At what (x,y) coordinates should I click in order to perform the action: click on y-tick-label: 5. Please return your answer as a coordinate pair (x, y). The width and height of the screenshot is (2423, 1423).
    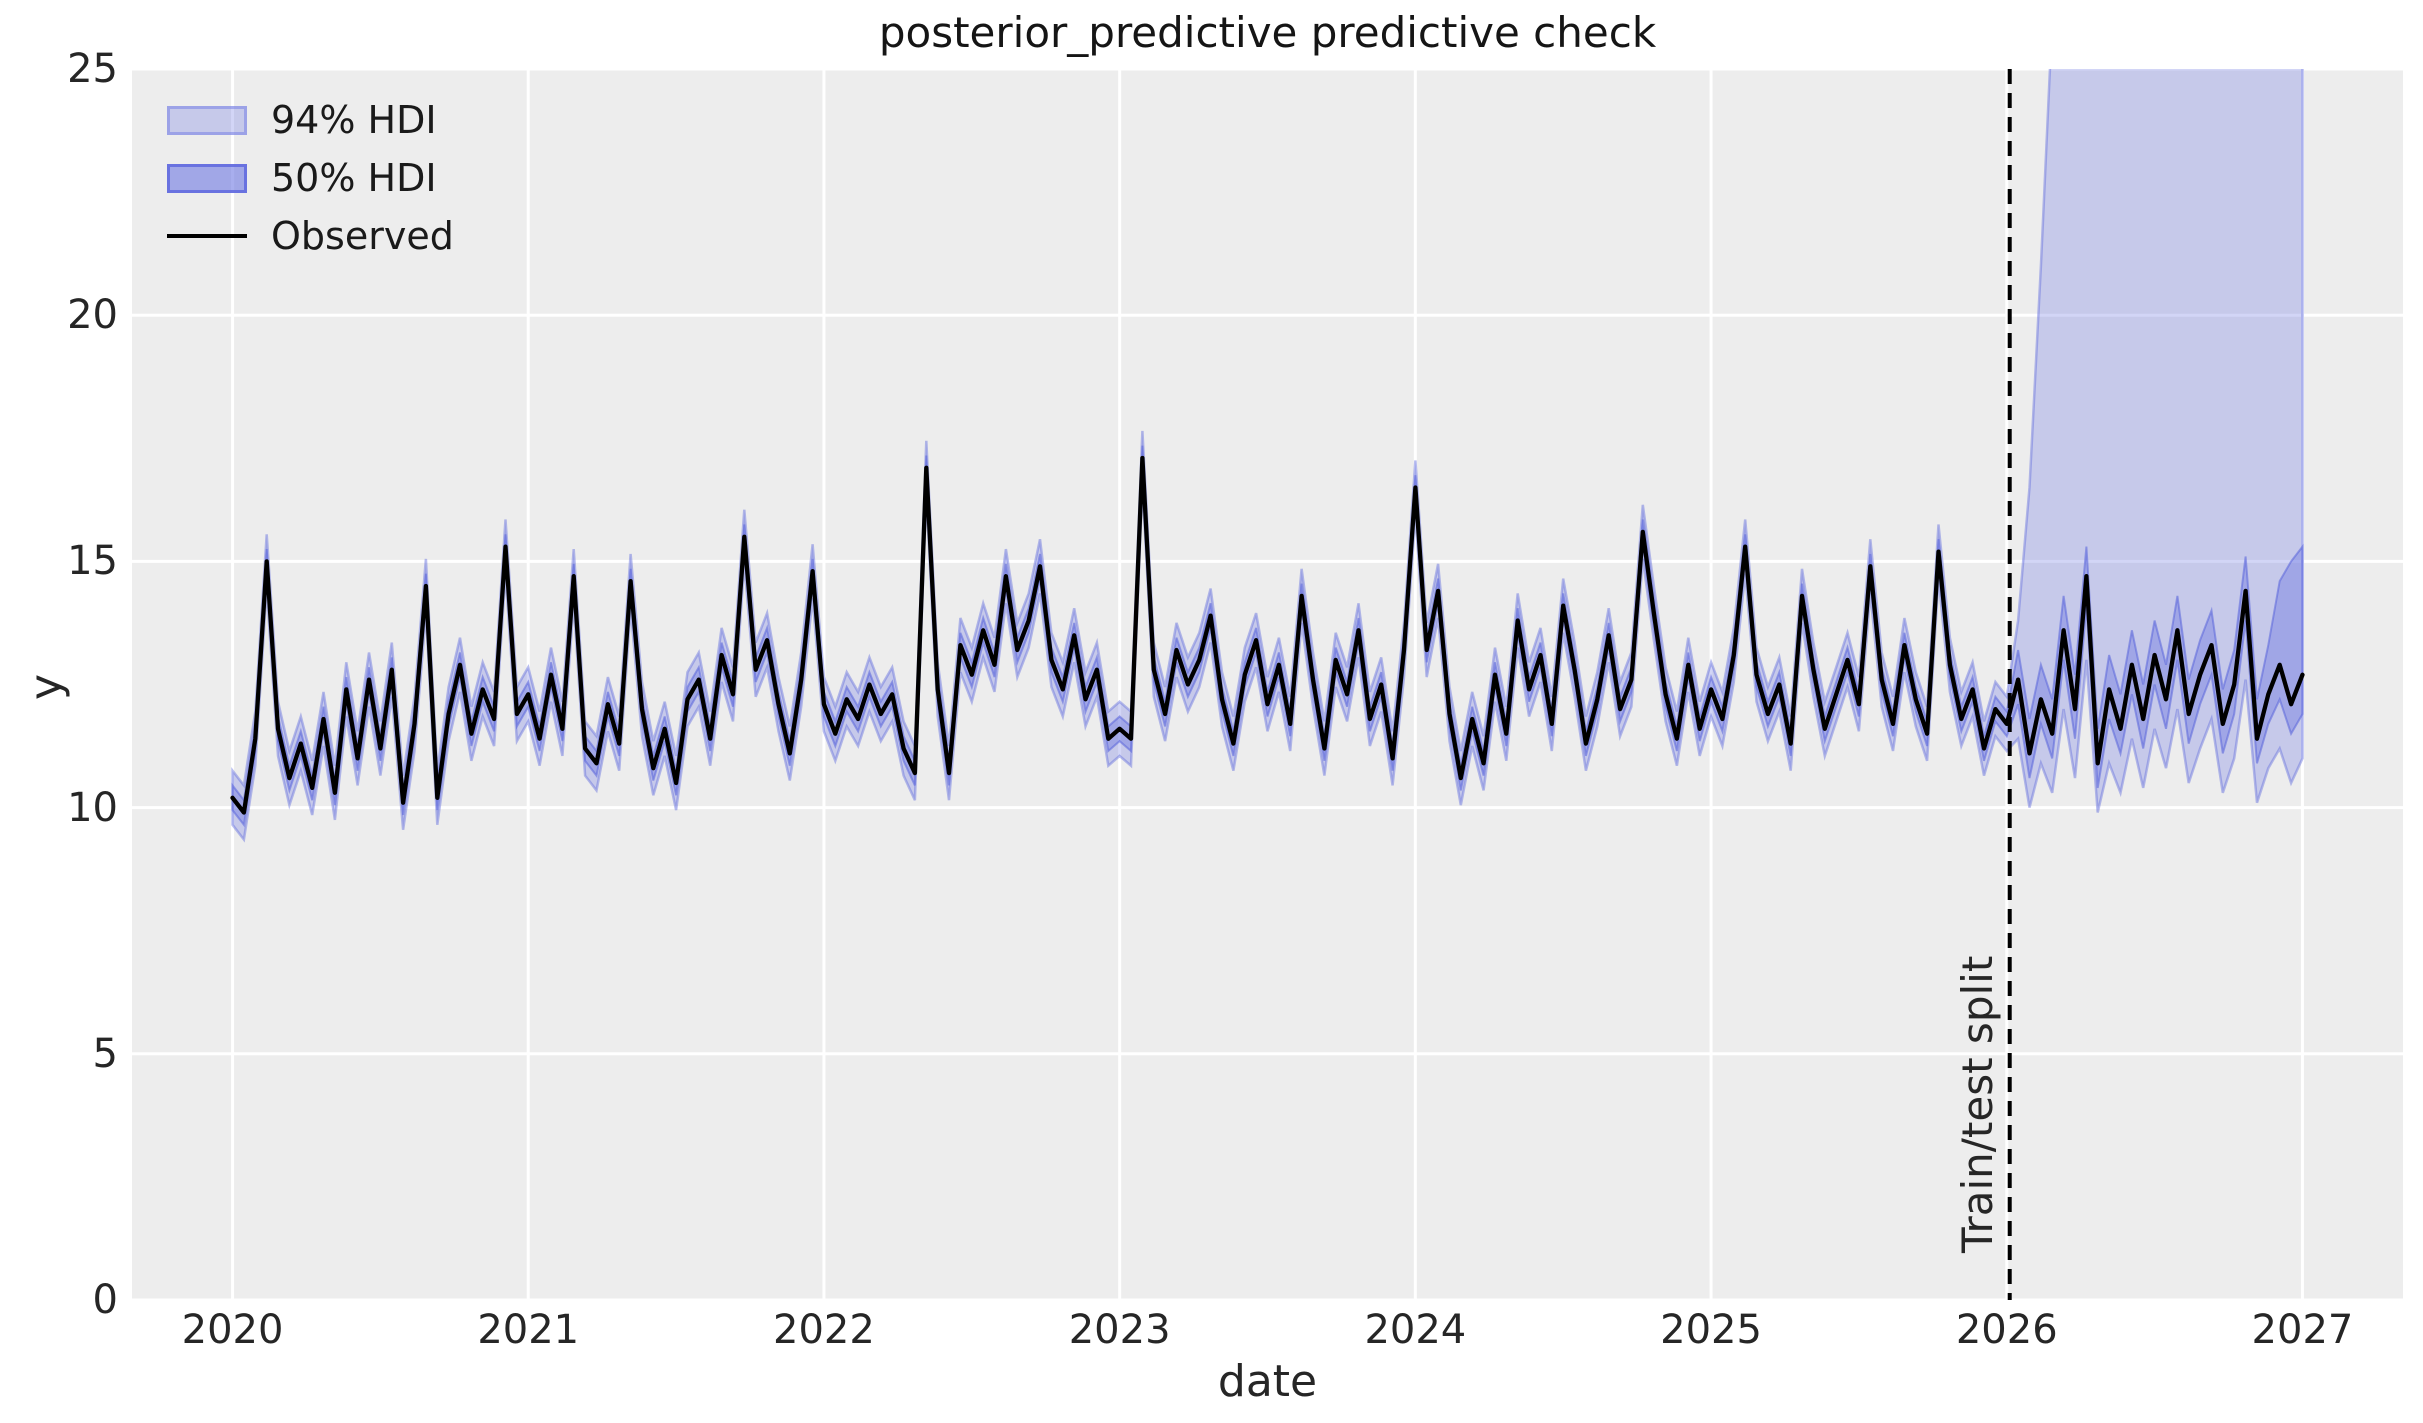
    Looking at the image, I should click on (105, 1053).